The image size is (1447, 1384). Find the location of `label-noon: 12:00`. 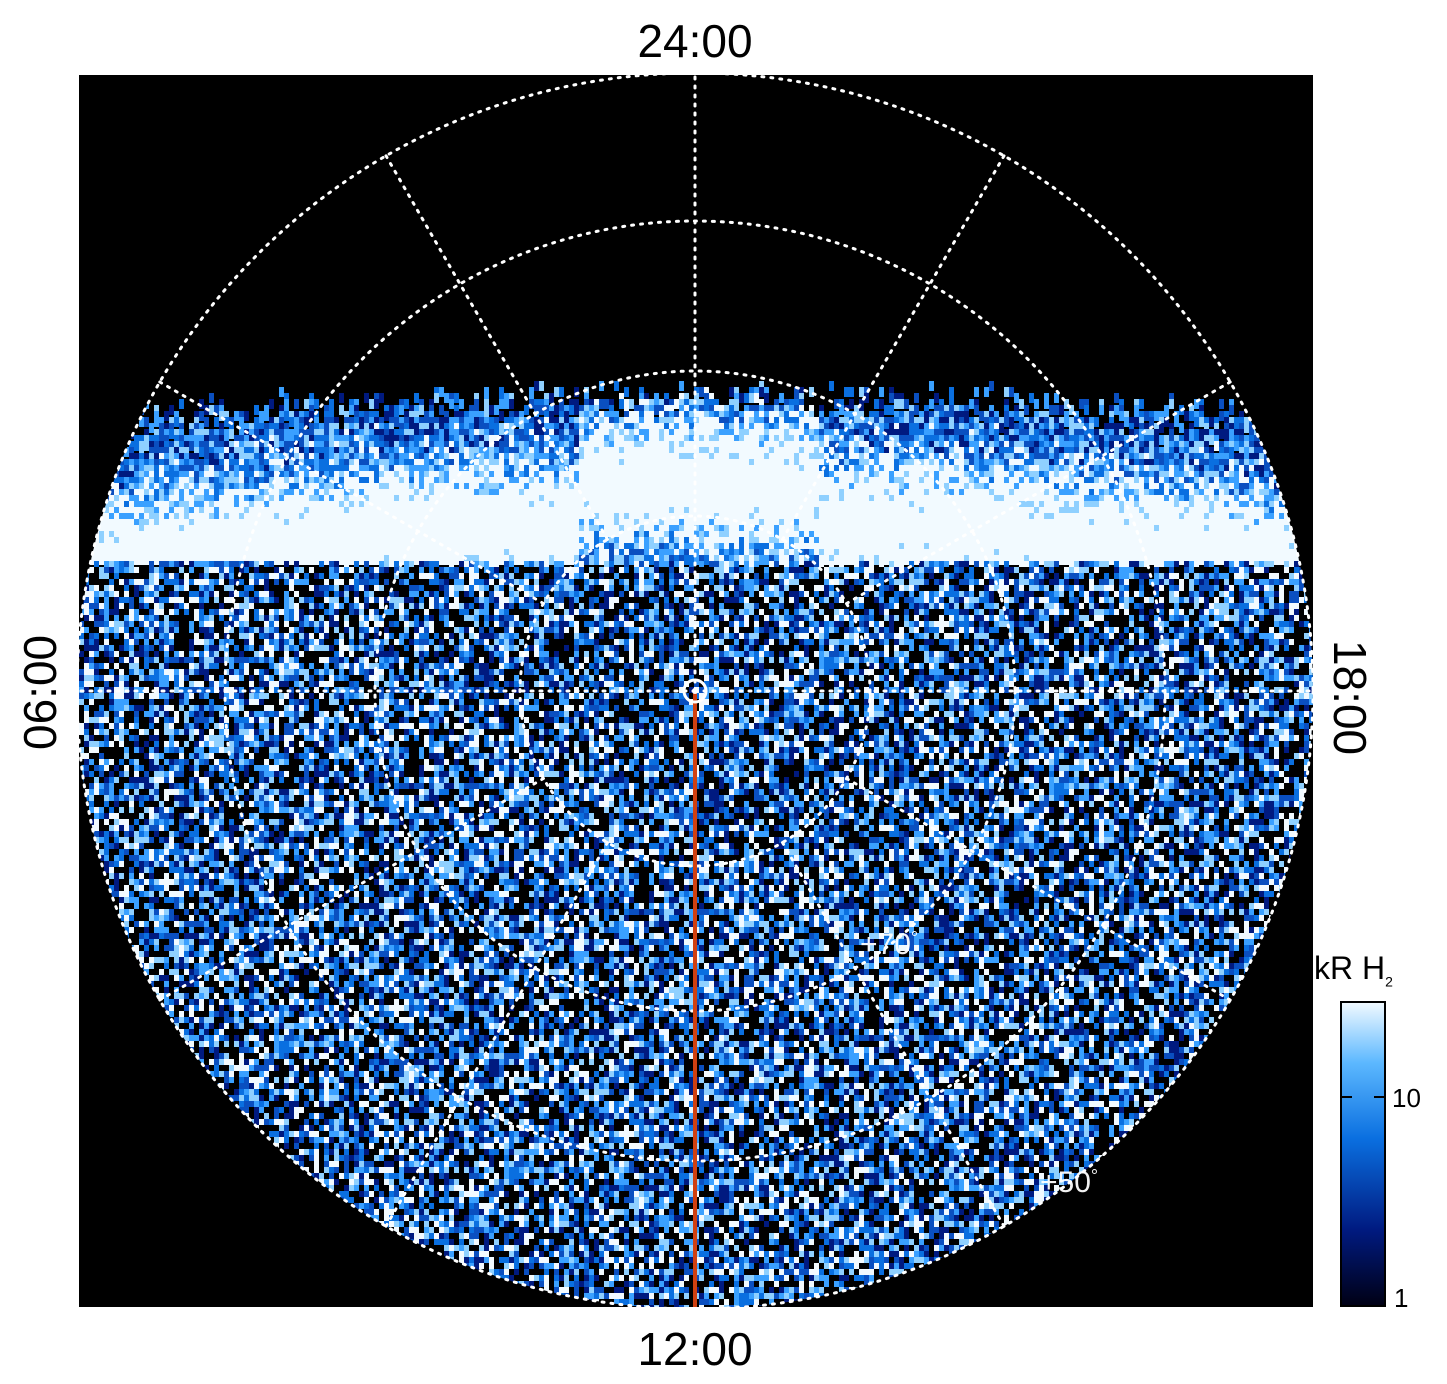

label-noon: 12:00 is located at coordinates (695, 1349).